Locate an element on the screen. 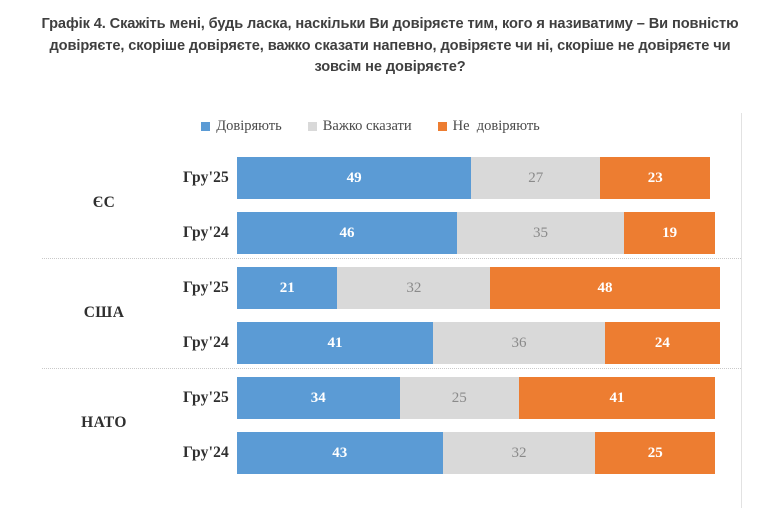  stacked-bar: 21 32 48 is located at coordinates (478, 288).